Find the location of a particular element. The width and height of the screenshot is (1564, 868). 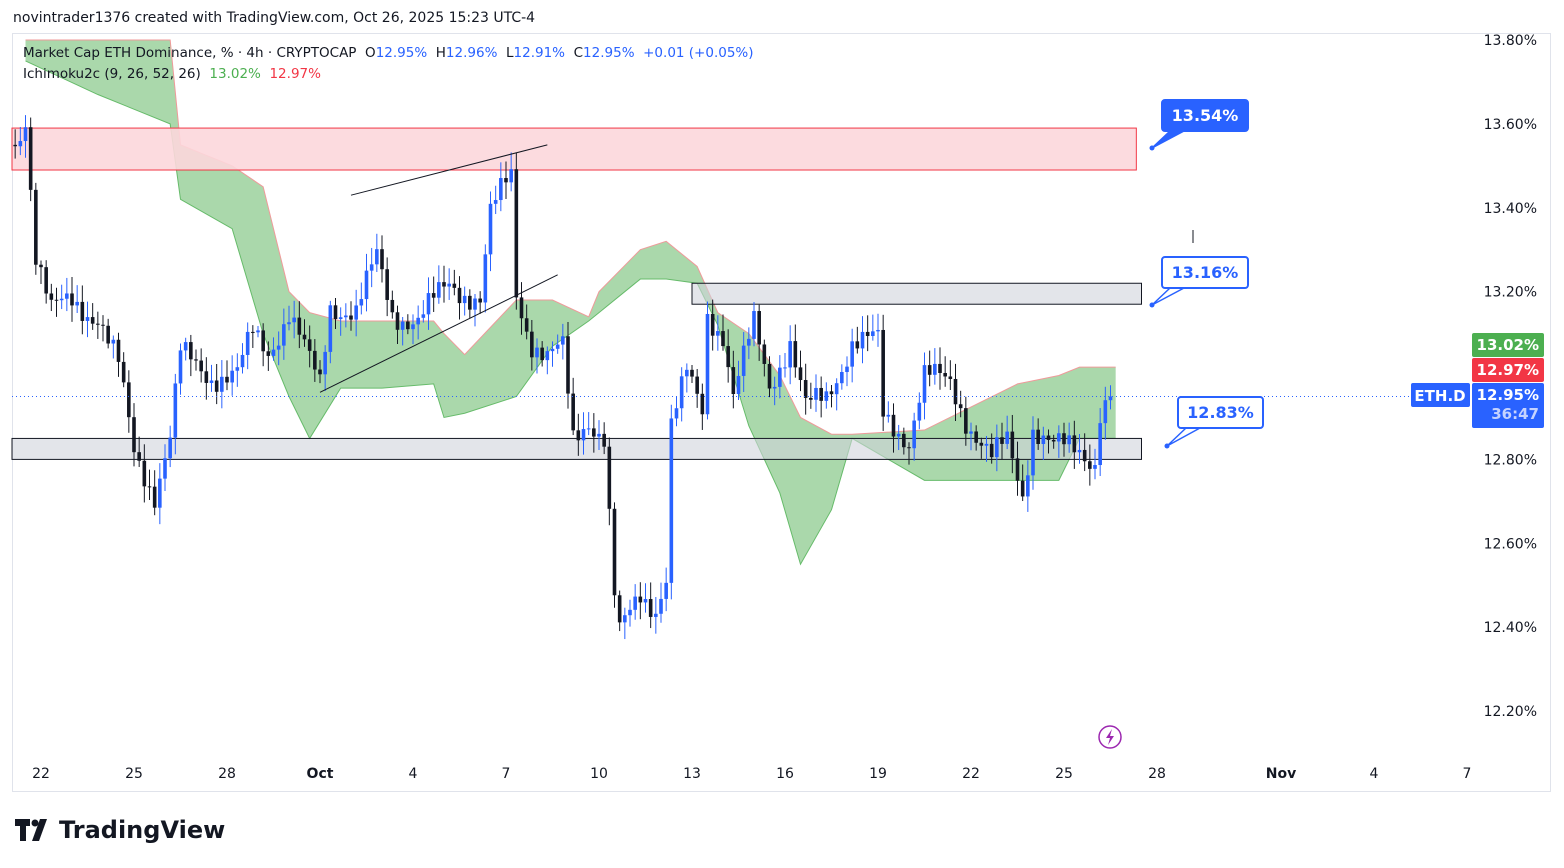

indicator-title: Ichimoku2c (9, 26, 52, 26) is located at coordinates (112, 74).